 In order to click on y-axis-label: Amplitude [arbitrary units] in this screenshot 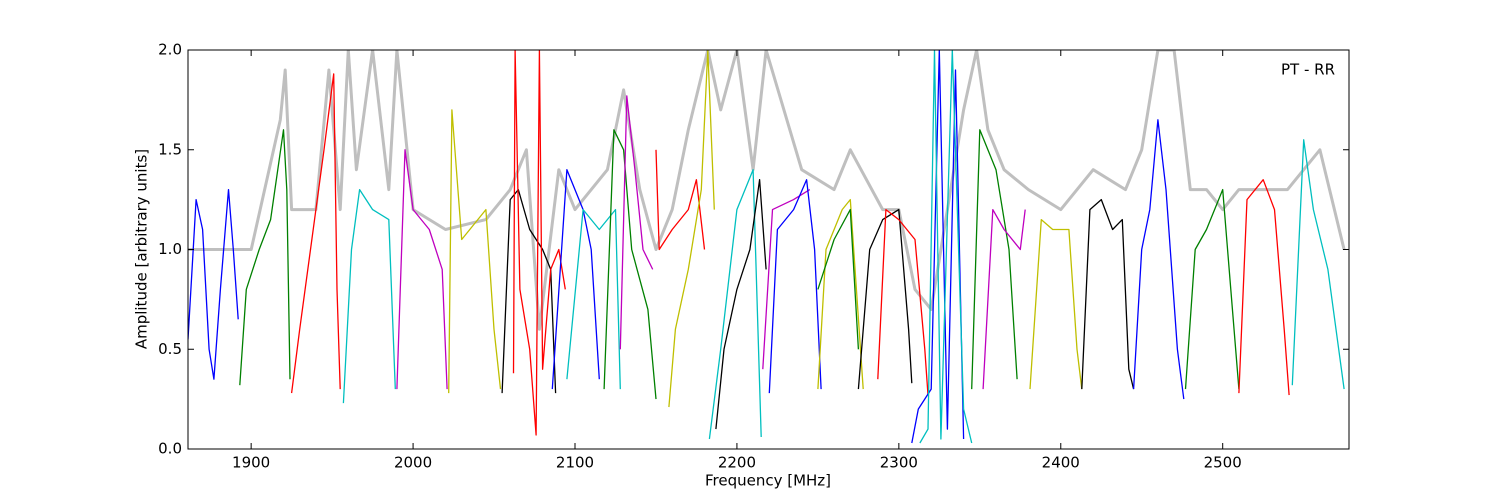, I will do `click(142, 249)`.